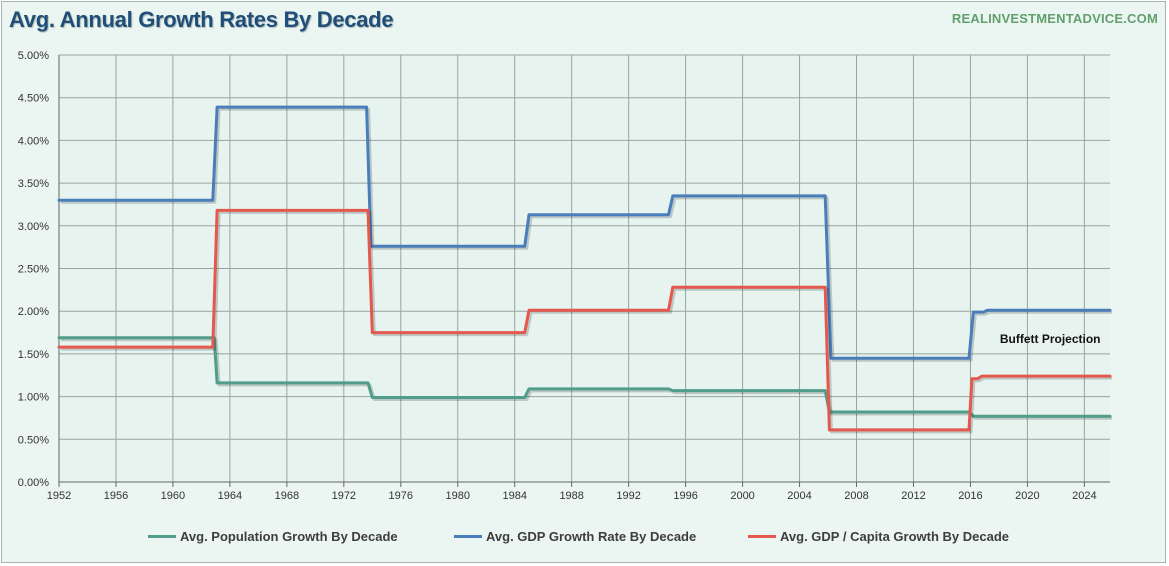 Image resolution: width=1169 pixels, height=566 pixels. What do you see at coordinates (628, 496) in the screenshot?
I see `x-tick-label: 1992` at bounding box center [628, 496].